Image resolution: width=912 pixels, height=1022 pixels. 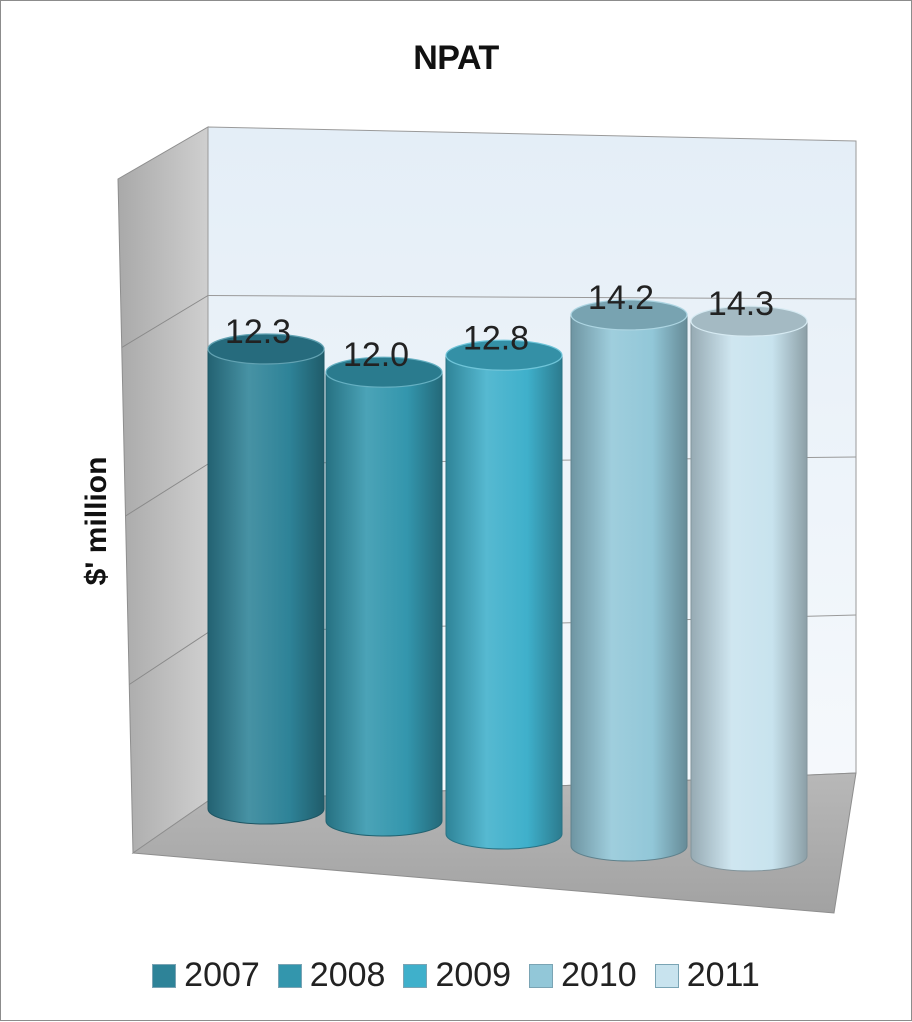 What do you see at coordinates (456, 58) in the screenshot?
I see `chart-title: NPAT` at bounding box center [456, 58].